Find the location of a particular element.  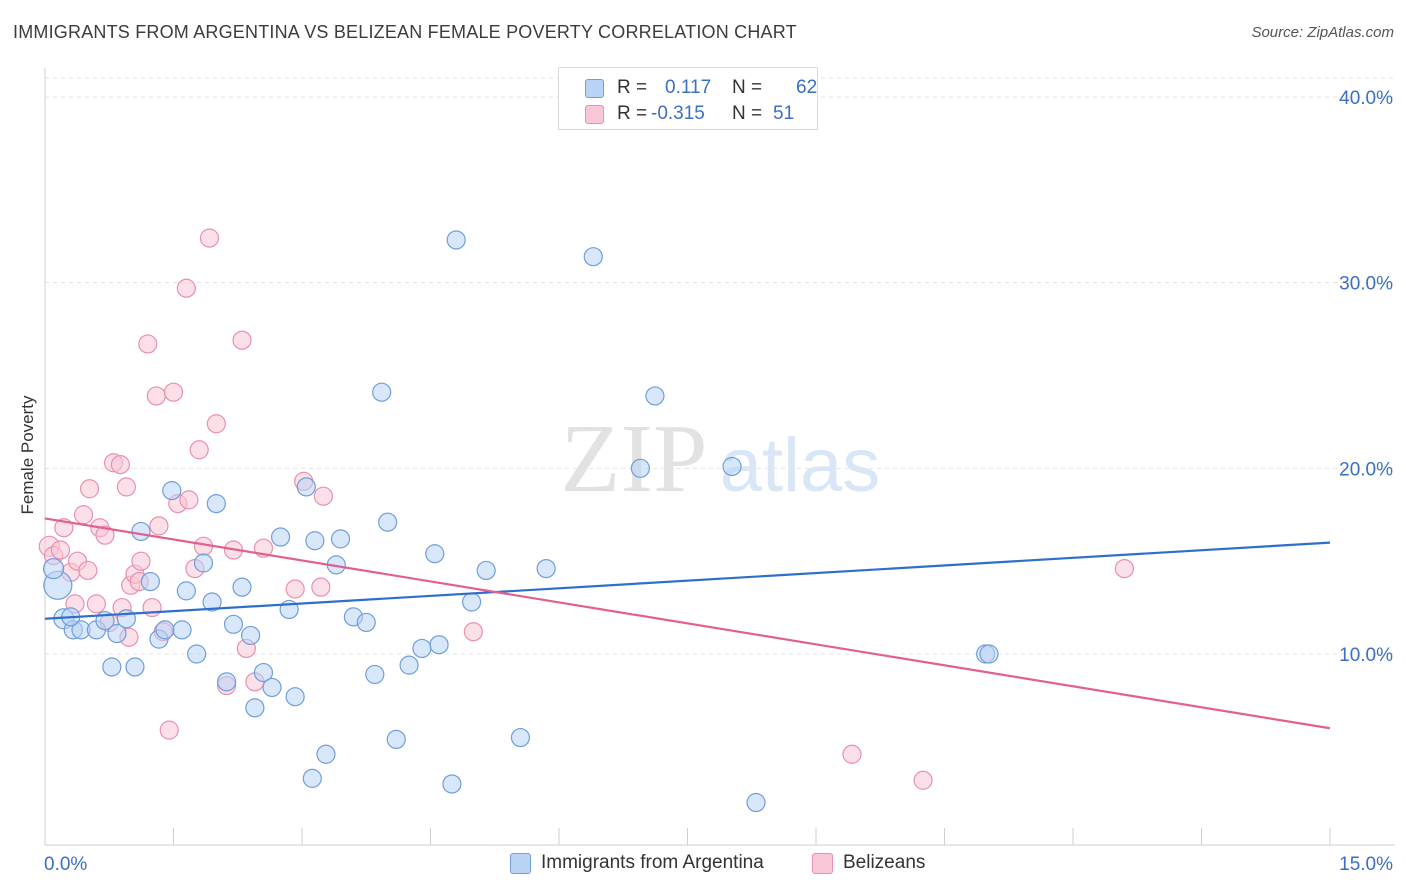

legend-r-value: 0.117 is located at coordinates (688, 87).